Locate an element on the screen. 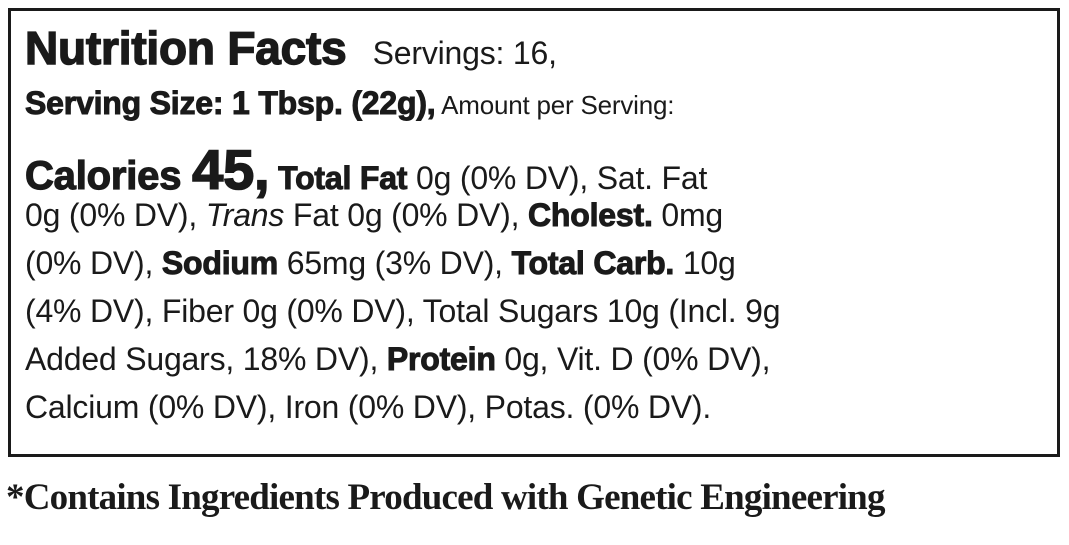 Image resolution: width=1069 pixels, height=545 pixels. label-text: Trans is located at coordinates (245, 215).